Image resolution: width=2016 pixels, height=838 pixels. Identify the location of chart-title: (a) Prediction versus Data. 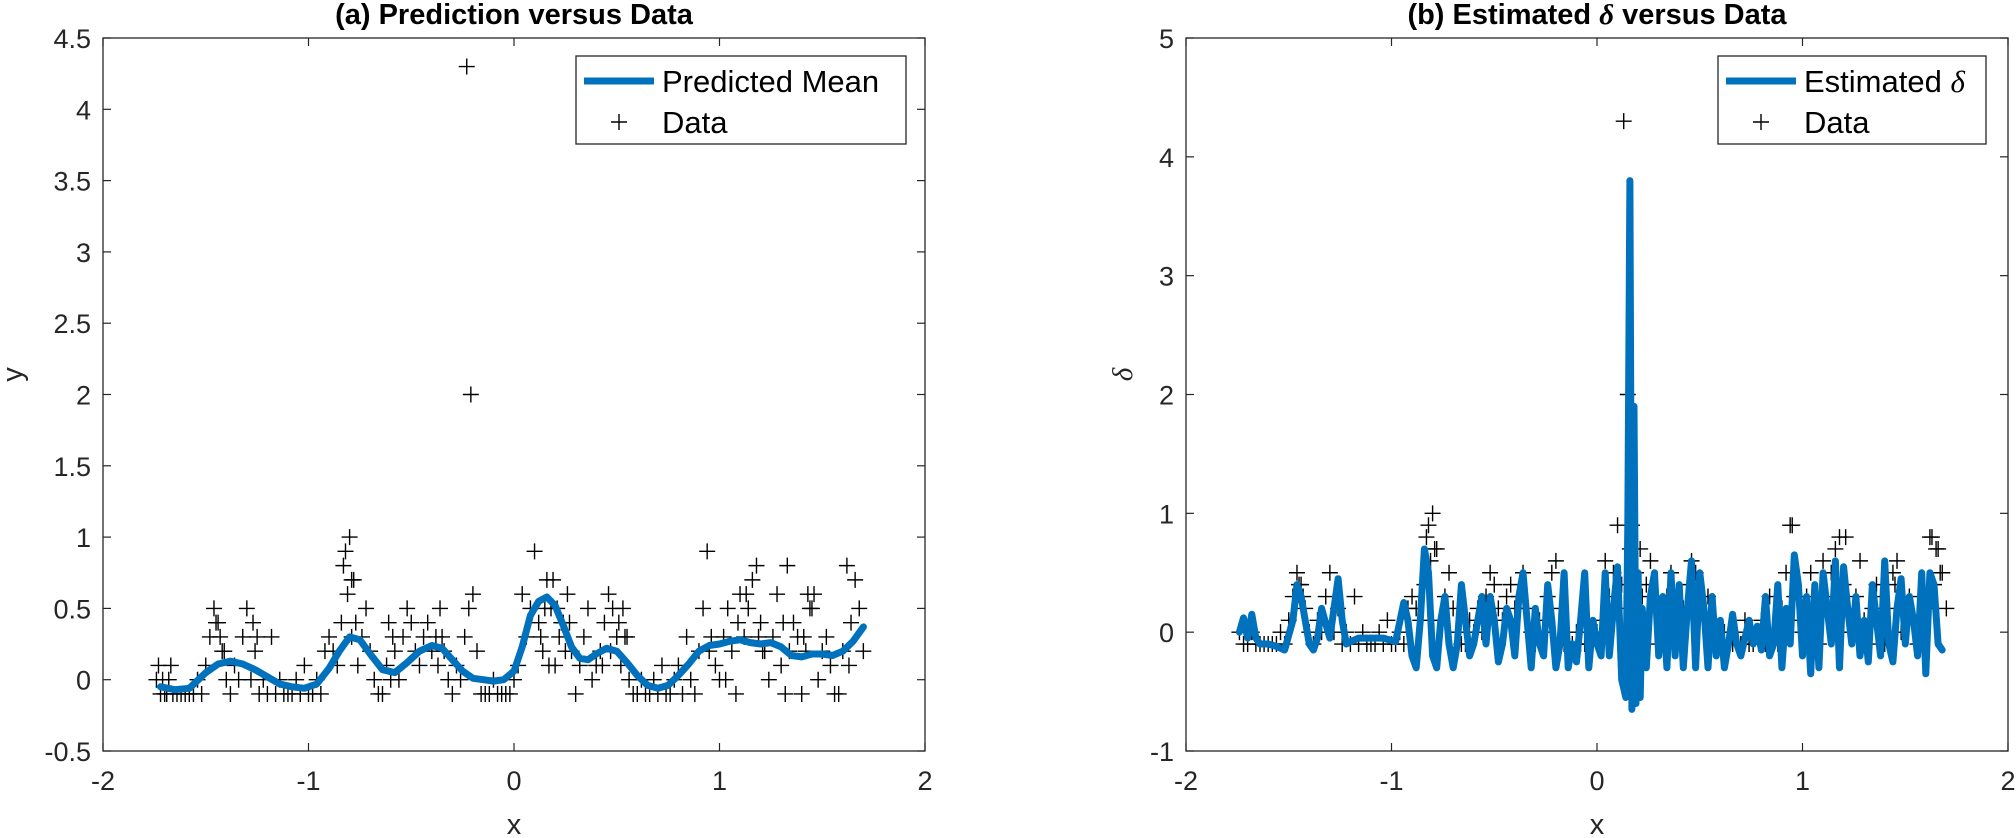
(514, 15).